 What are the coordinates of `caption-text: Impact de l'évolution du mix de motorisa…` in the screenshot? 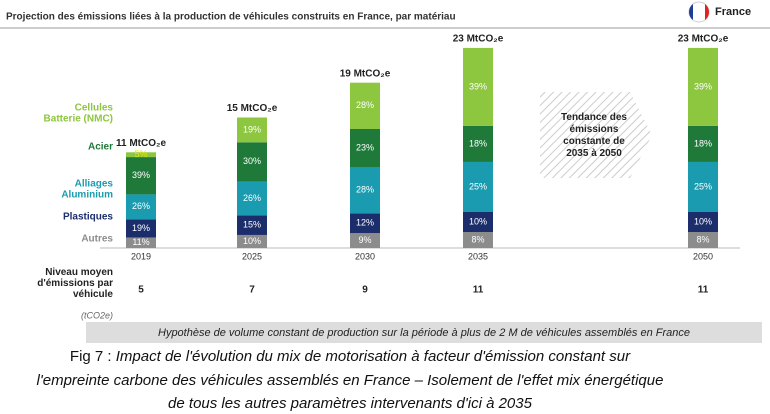 It's located at (373, 356).